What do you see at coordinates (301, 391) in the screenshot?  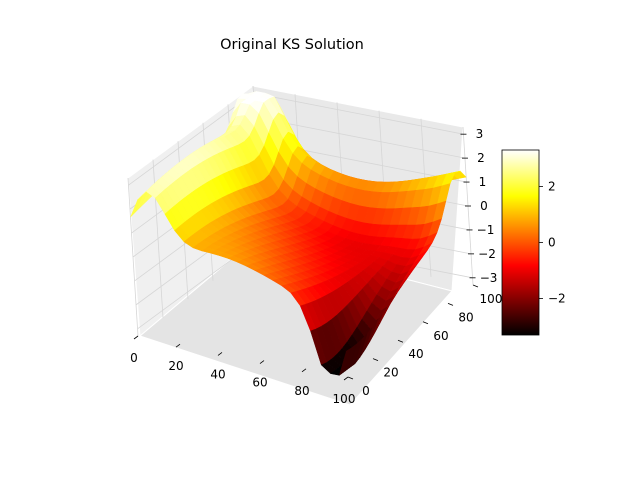 I see `x-tick-label: 80` at bounding box center [301, 391].